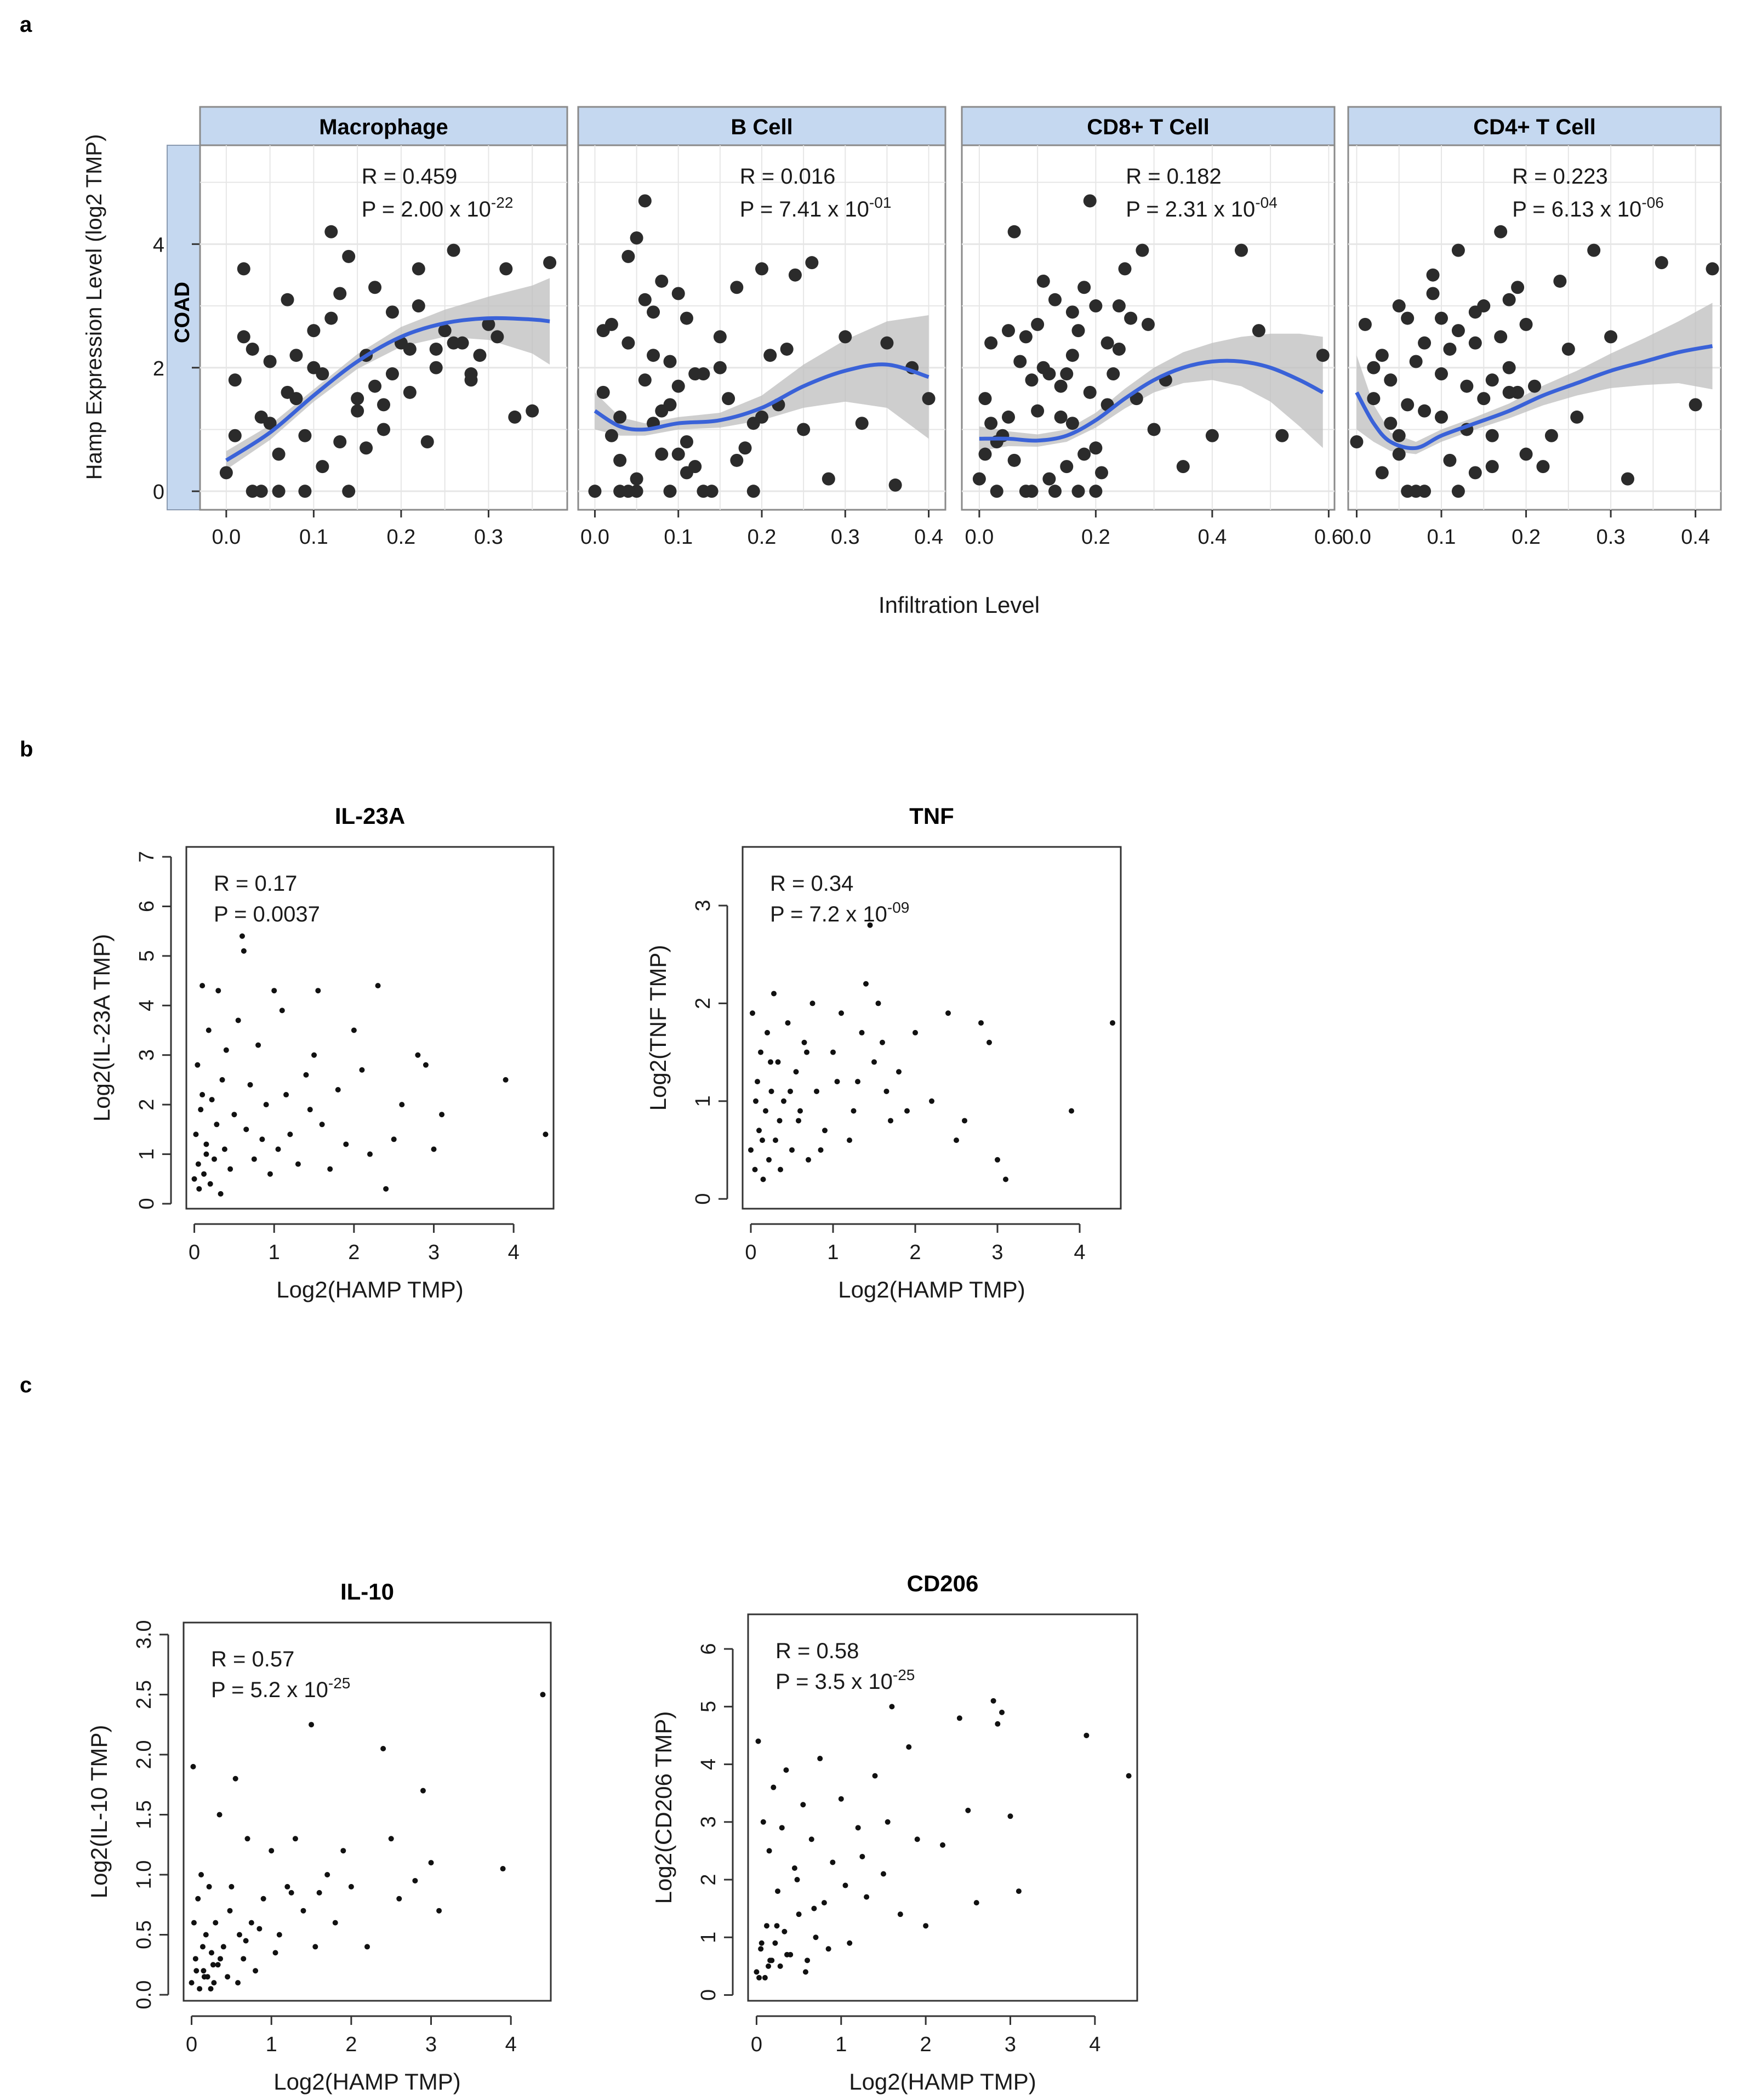  Describe the element at coordinates (26, 25) in the screenshot. I see `panel-label-a: a` at that location.